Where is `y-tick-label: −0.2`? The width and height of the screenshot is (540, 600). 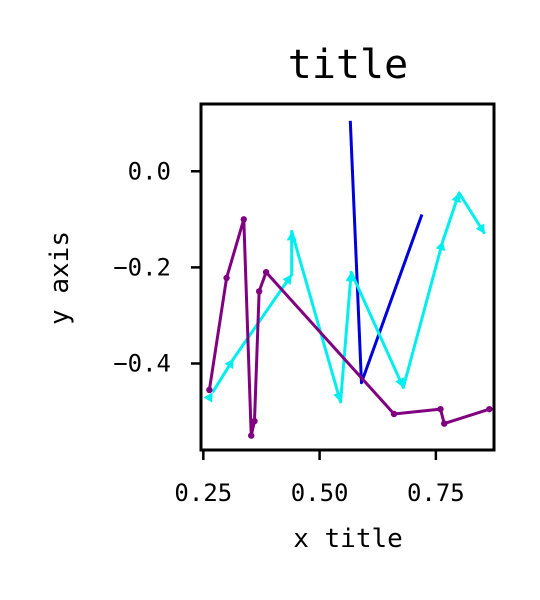
y-tick-label: −0.2 is located at coordinates (142, 267).